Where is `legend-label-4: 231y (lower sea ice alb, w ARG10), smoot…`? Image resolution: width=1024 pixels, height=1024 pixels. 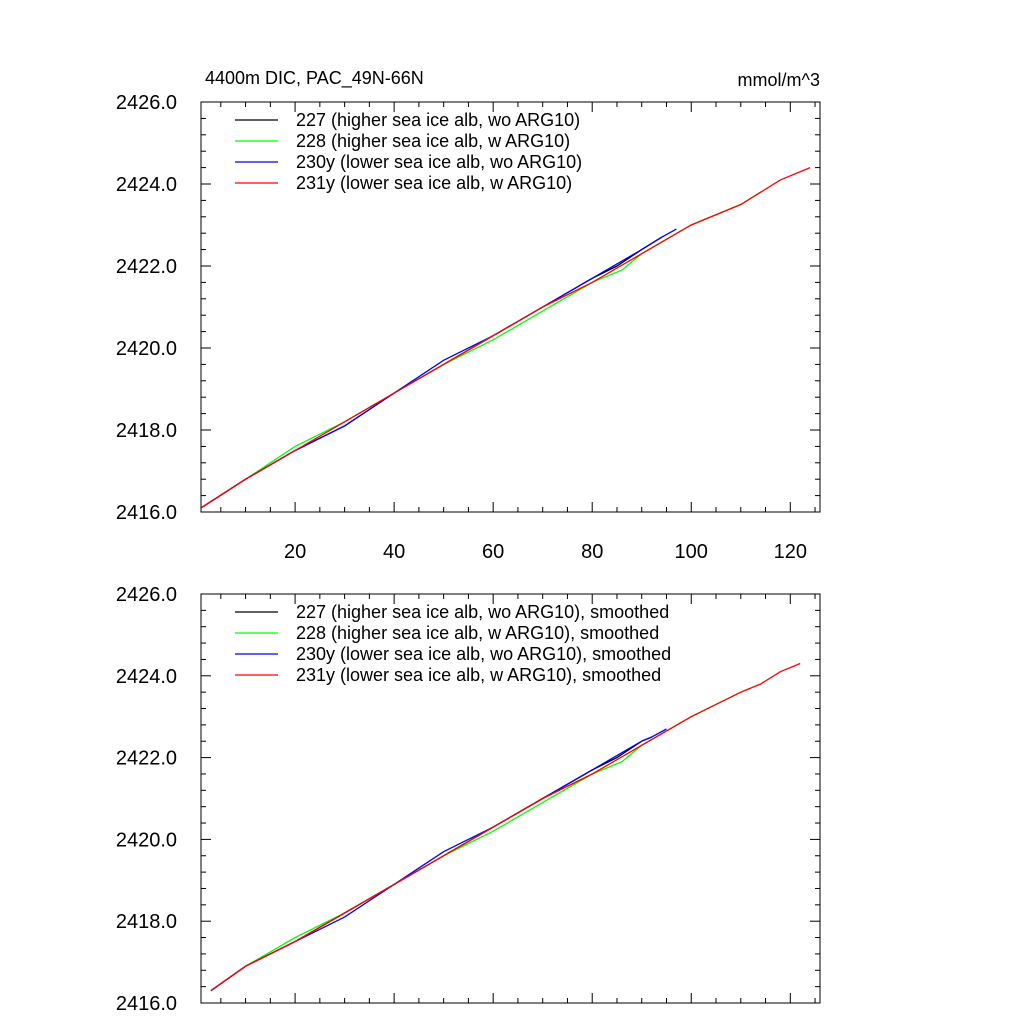 legend-label-4: 231y (lower sea ice alb, w ARG10), smoot… is located at coordinates (478, 675).